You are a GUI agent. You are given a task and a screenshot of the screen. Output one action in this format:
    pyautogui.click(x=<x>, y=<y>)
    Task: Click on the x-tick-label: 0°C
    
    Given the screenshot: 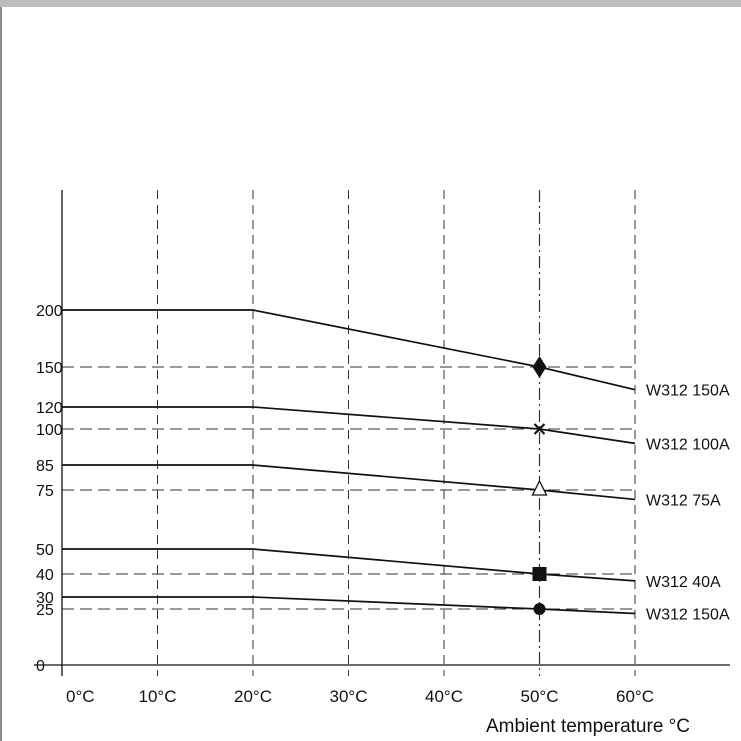 What is the action you would take?
    pyautogui.click(x=80, y=696)
    